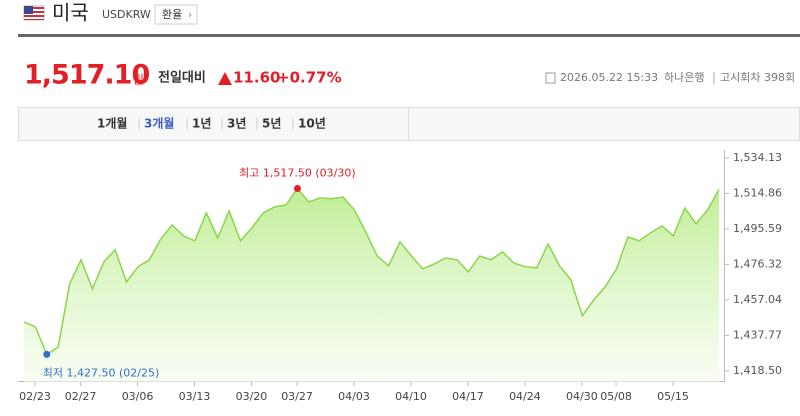 This screenshot has height=416, width=800. Describe the element at coordinates (757, 370) in the screenshot. I see `y-tick-label: 1,418.50` at that location.